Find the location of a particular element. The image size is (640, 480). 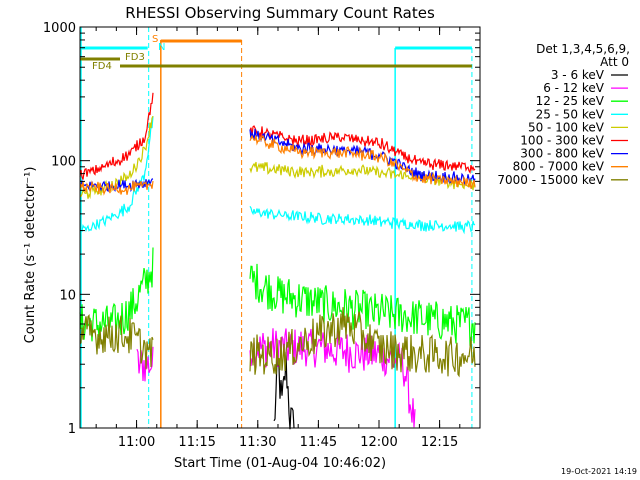

x-tick-label: 12:15 is located at coordinates (439, 442).